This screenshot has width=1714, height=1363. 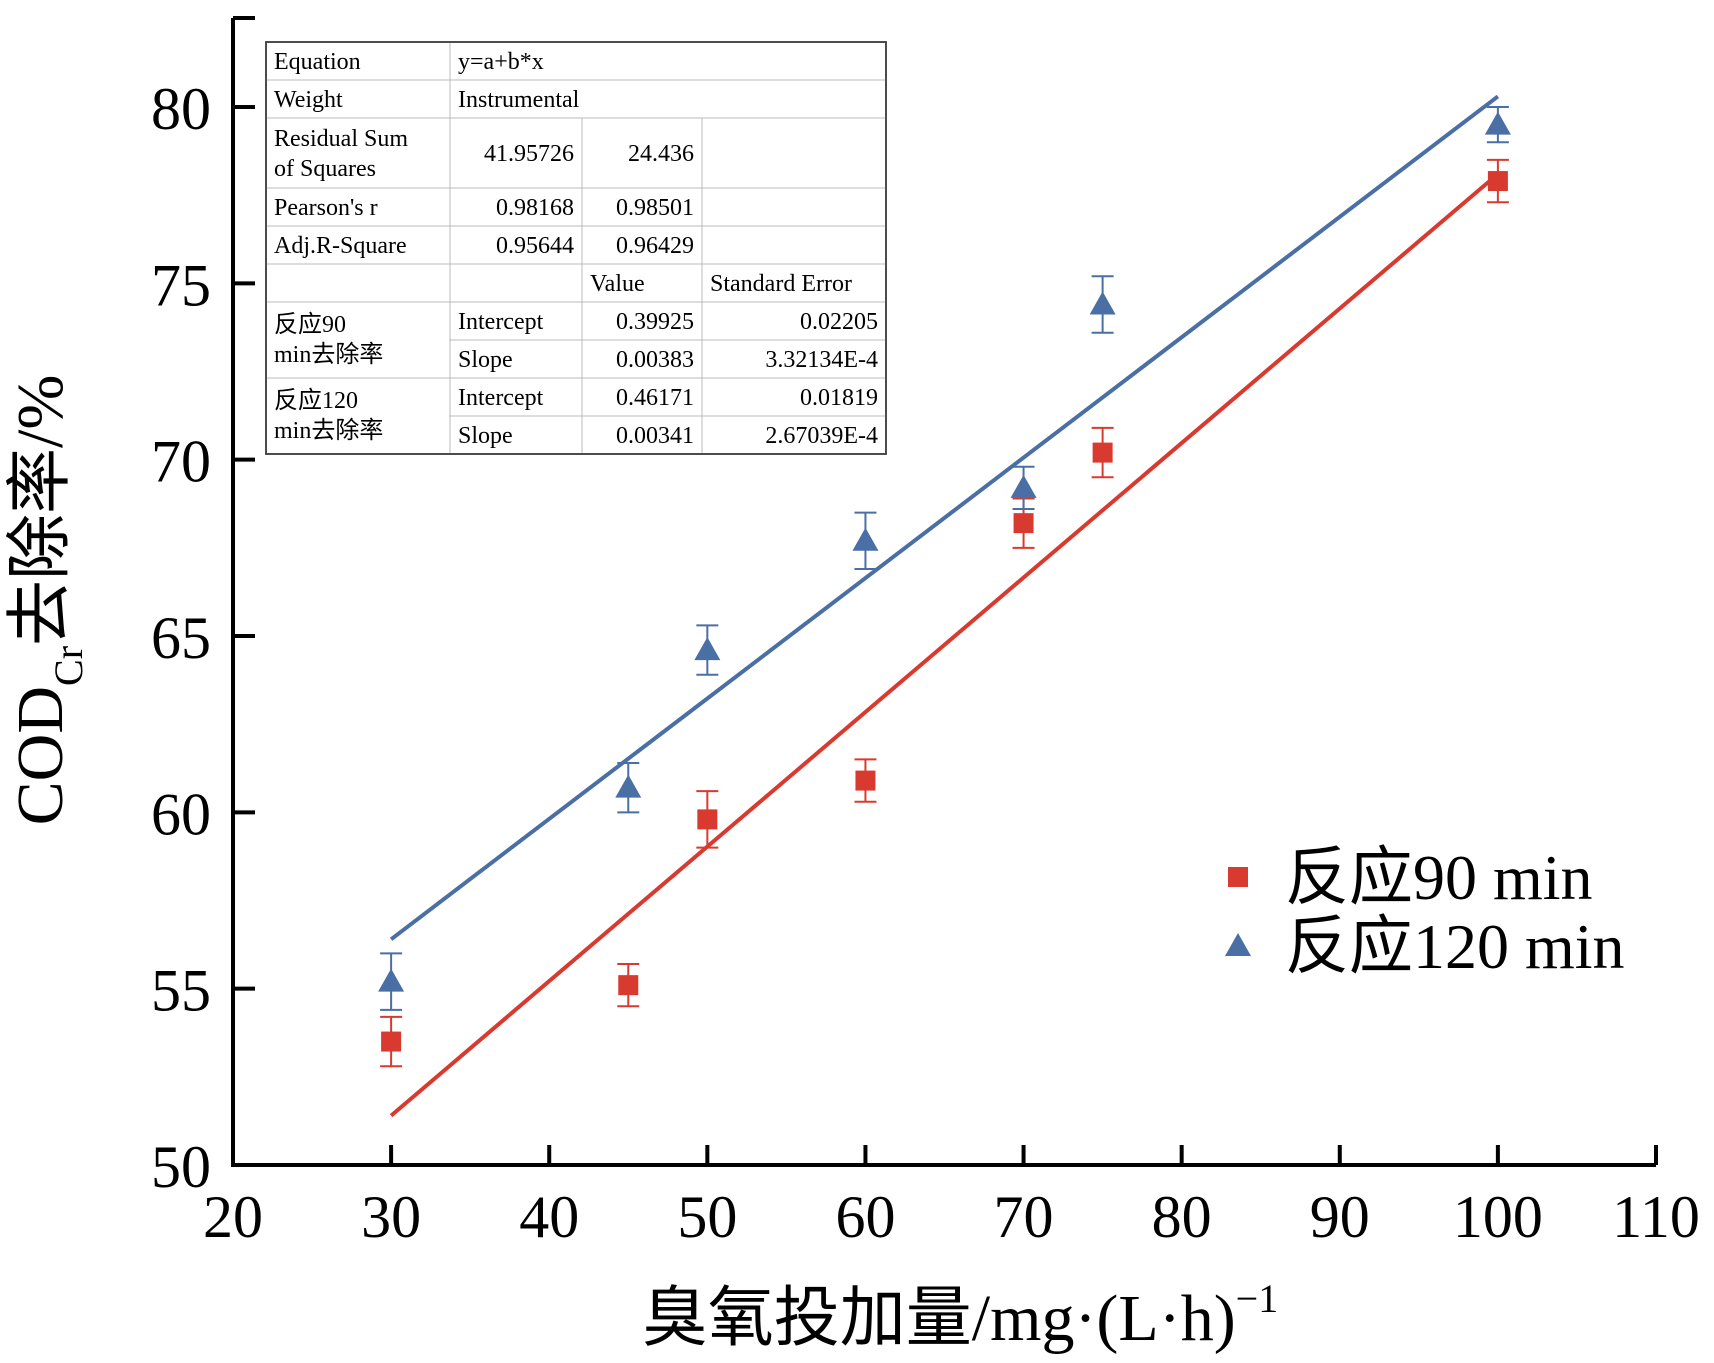 What do you see at coordinates (391, 1217) in the screenshot?
I see `x-tick-label: 30` at bounding box center [391, 1217].